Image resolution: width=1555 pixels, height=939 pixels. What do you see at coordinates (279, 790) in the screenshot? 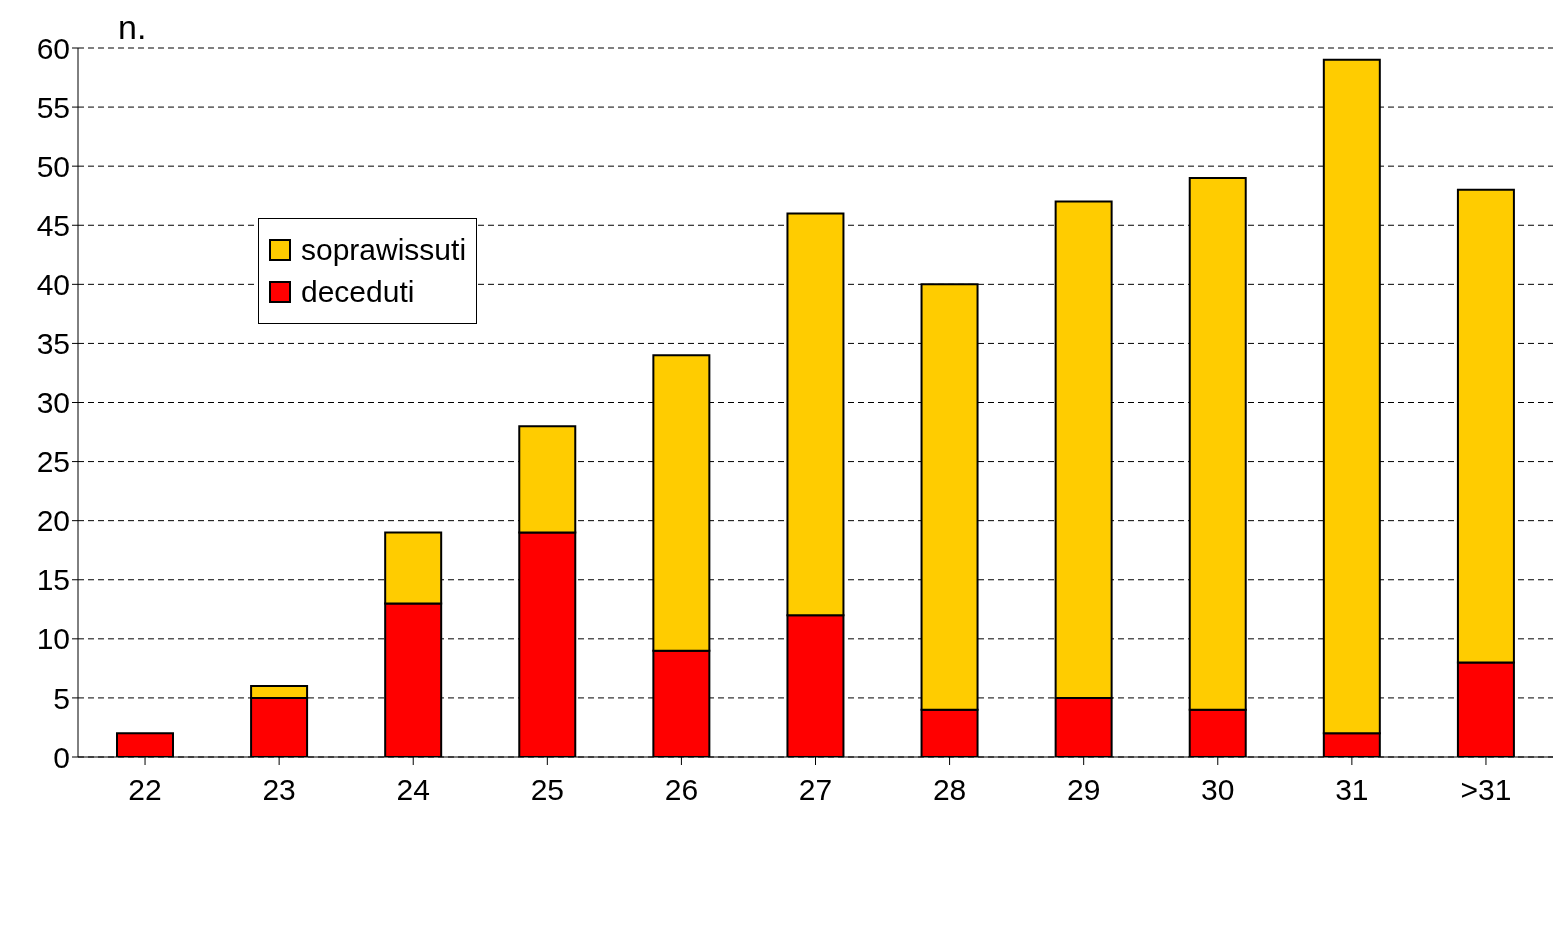
I see `x-tick-label: 23` at bounding box center [279, 790].